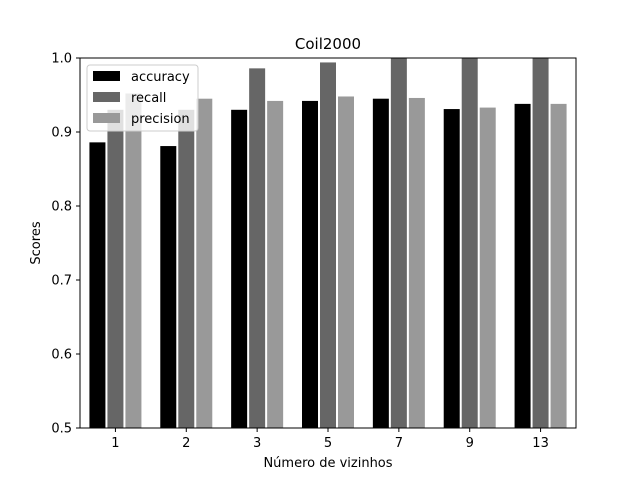 Image resolution: width=640 pixels, height=480 pixels. Describe the element at coordinates (540, 443) in the screenshot. I see `x-tick-label: 13` at that location.